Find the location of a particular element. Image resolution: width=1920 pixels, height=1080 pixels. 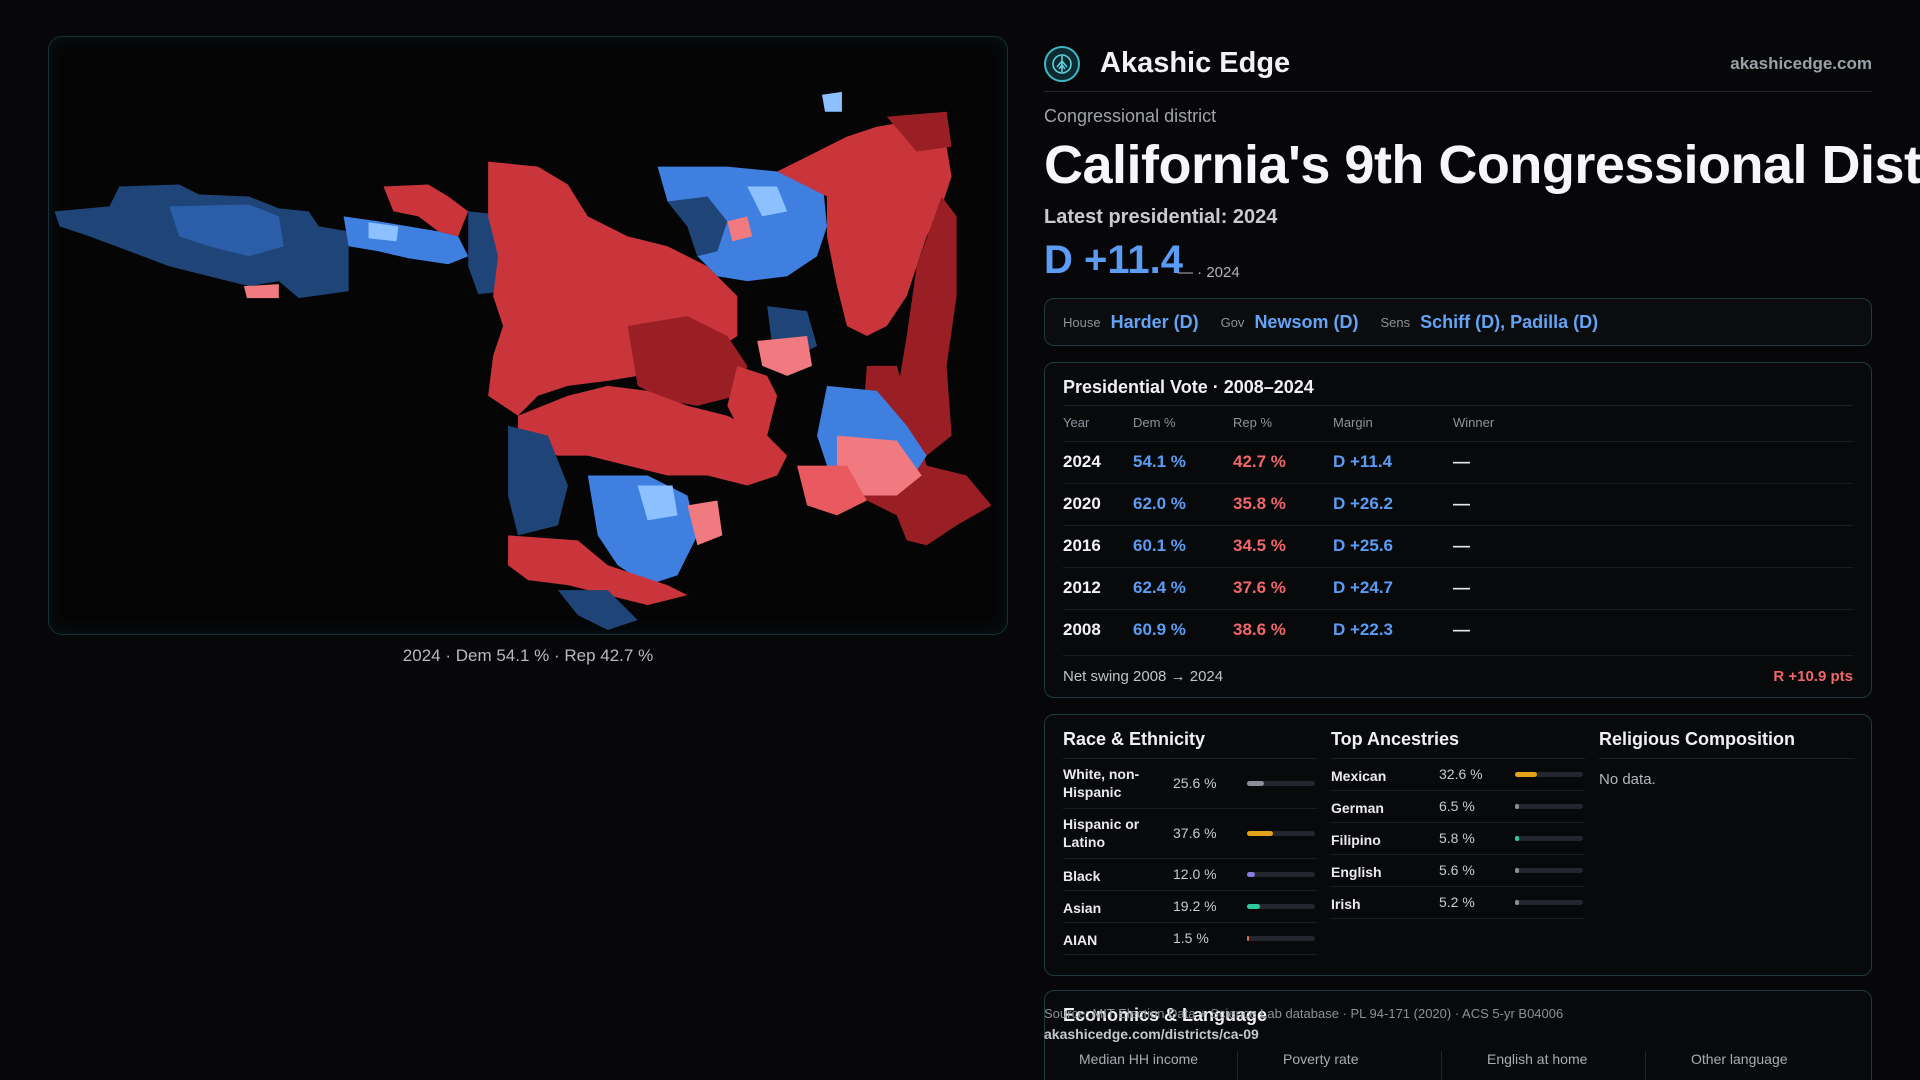

row-margin: D +11.4 is located at coordinates (1363, 461).